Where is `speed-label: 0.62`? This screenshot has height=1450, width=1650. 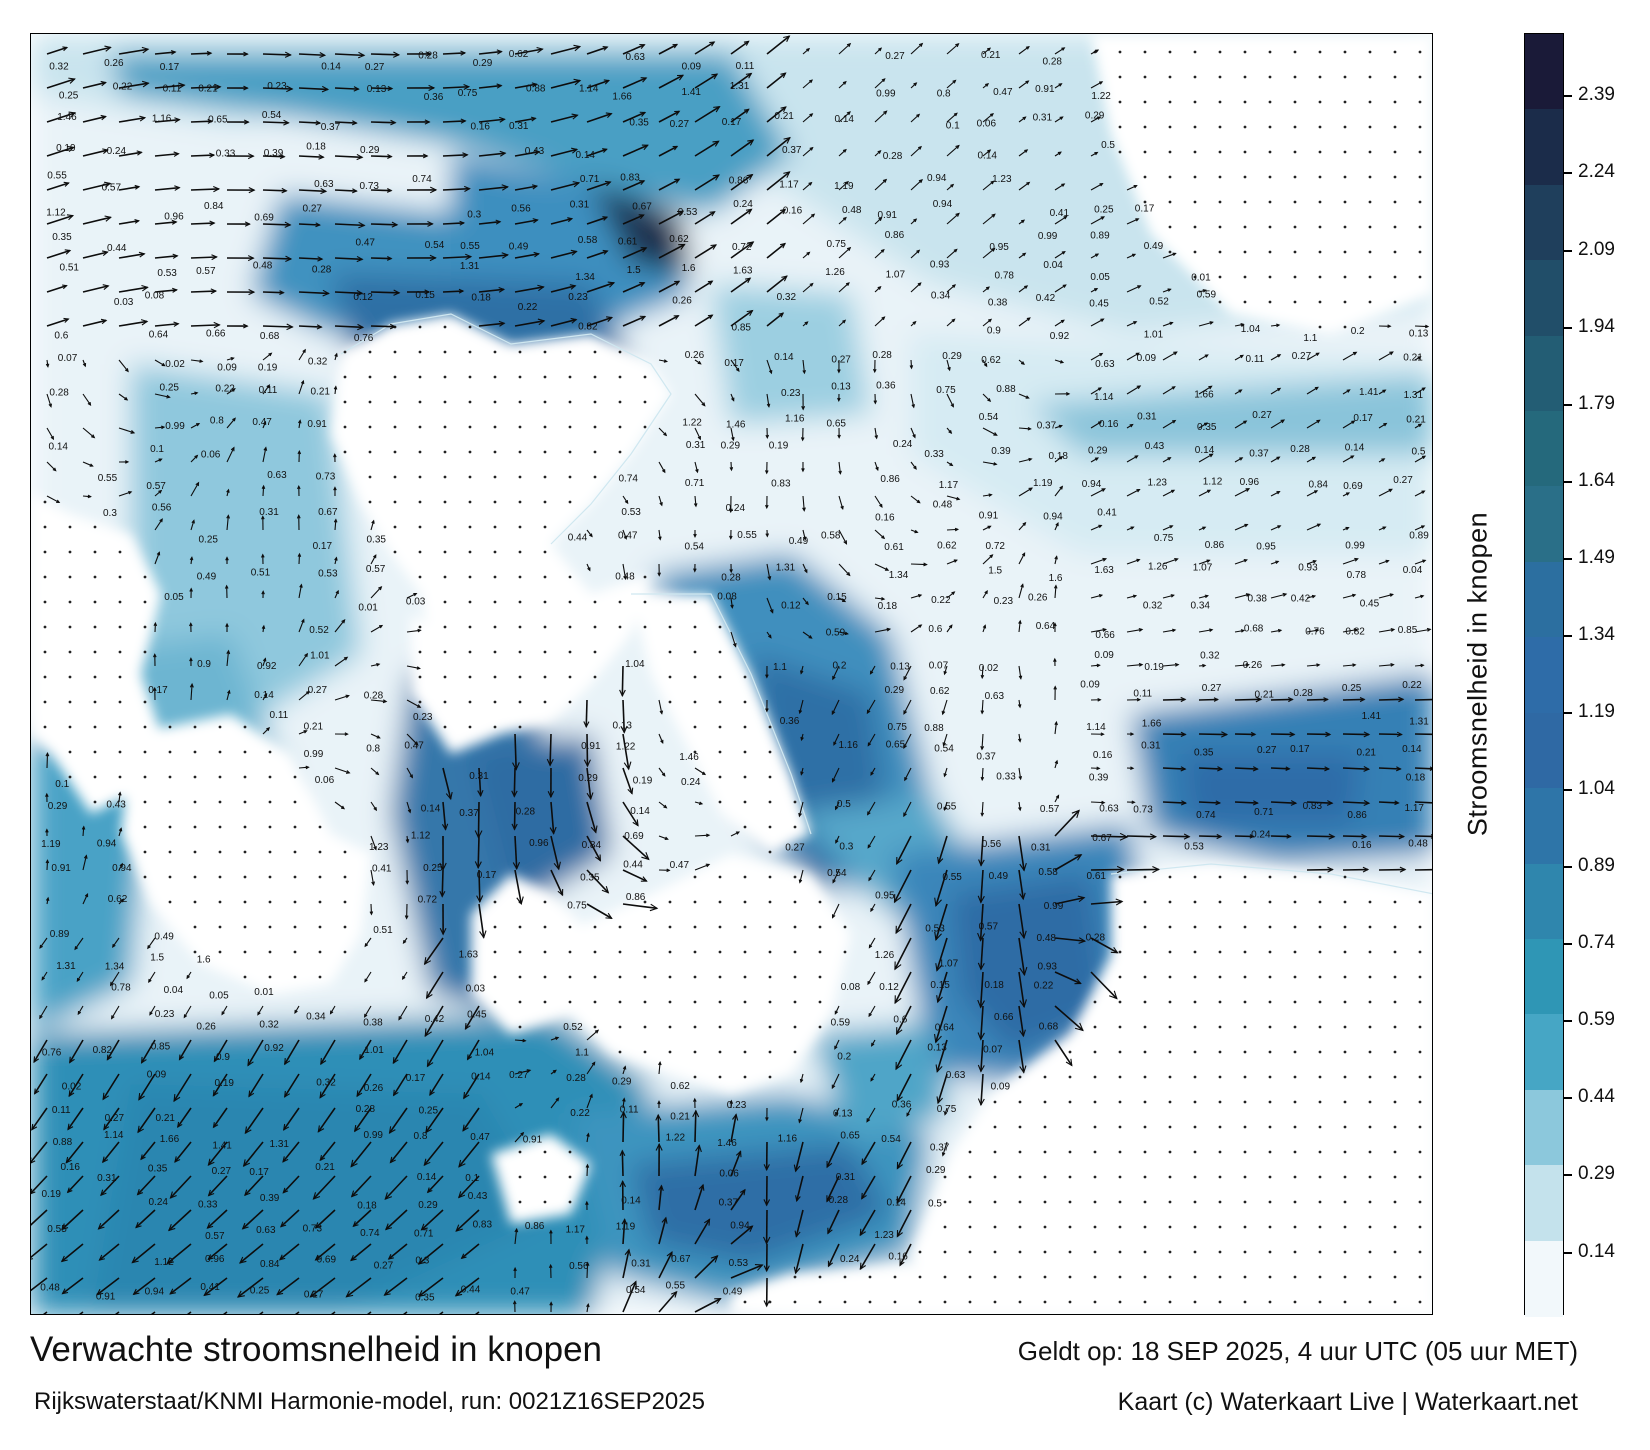
speed-label: 0.62 is located at coordinates (679, 239).